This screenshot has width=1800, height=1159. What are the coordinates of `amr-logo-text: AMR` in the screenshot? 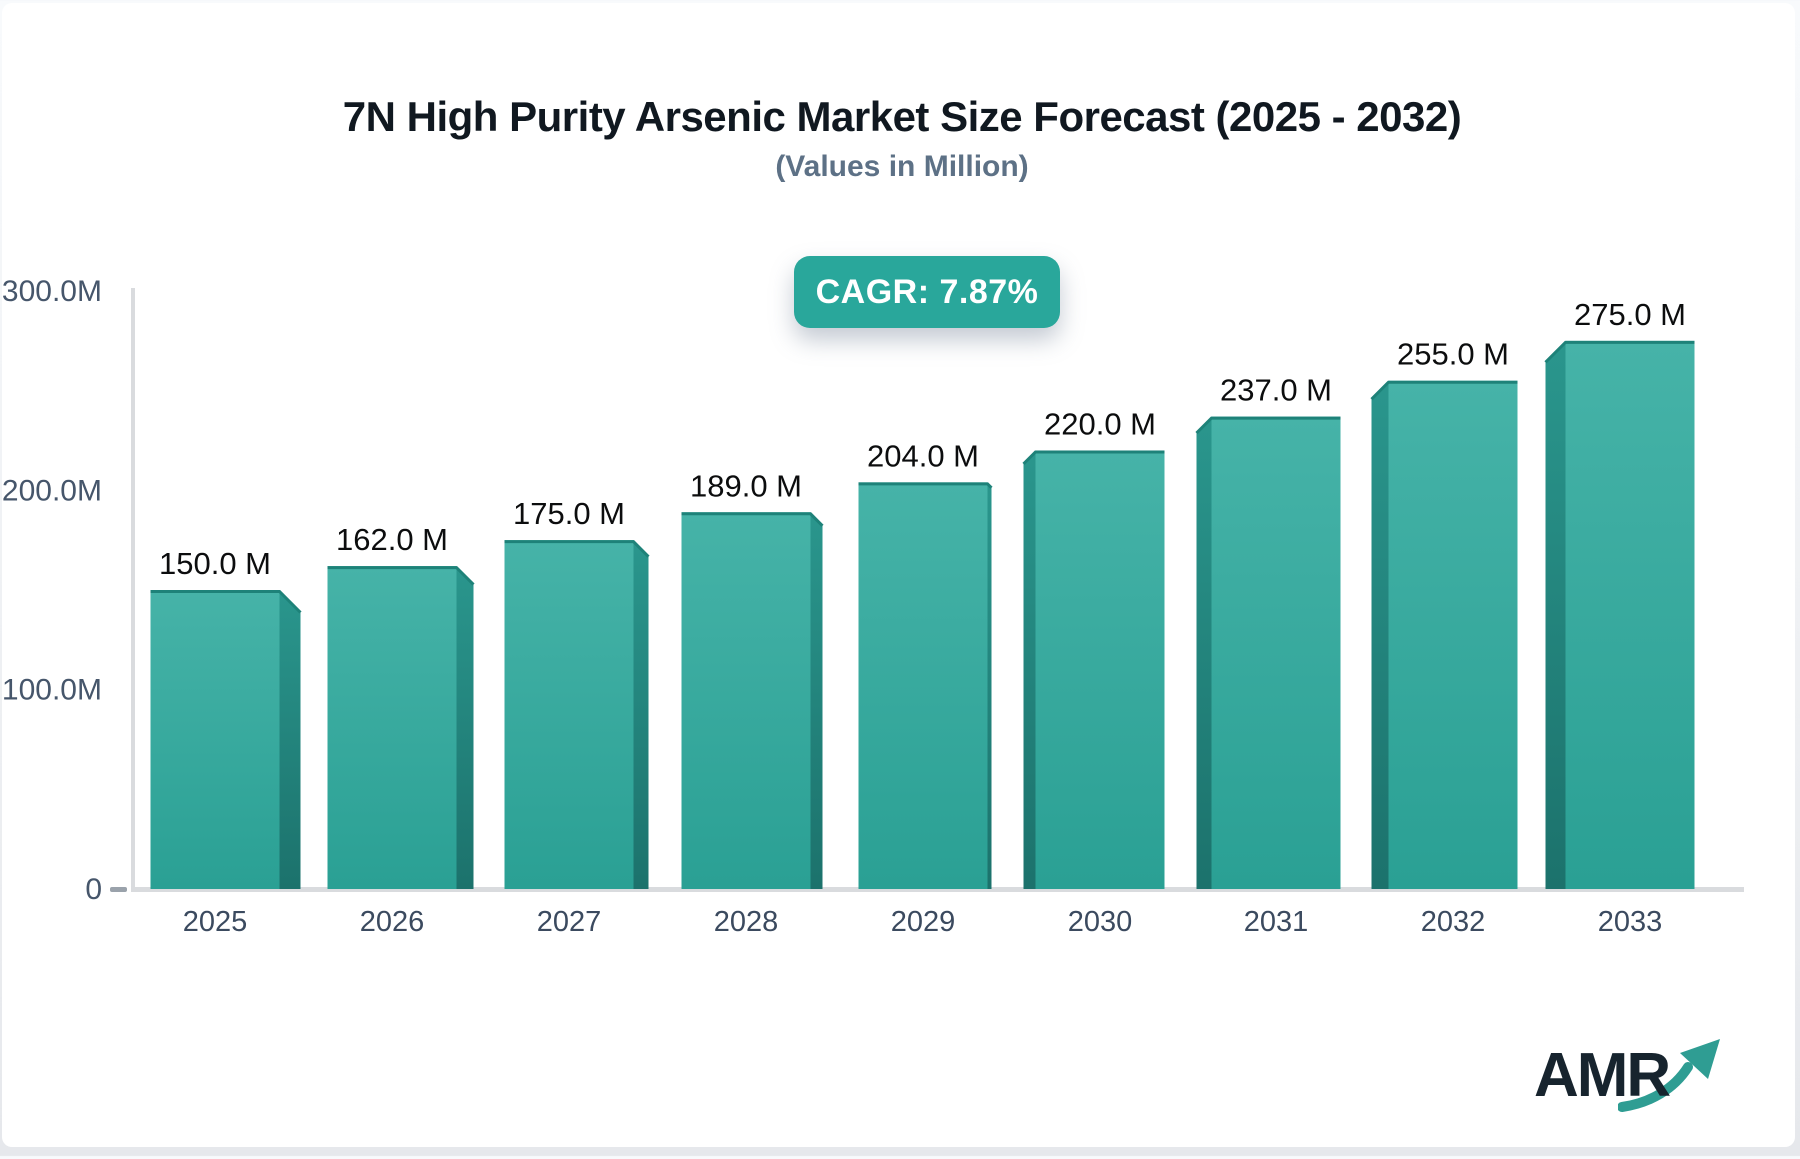 It's located at (1602, 1075).